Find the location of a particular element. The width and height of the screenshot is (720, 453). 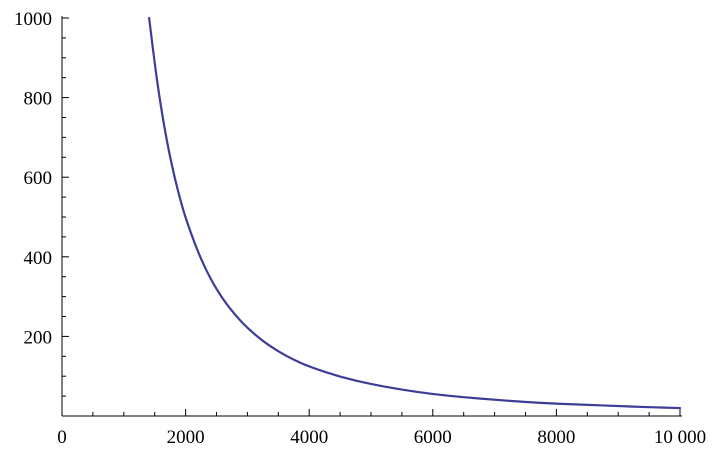

y-tick-label: 200 is located at coordinates (38, 337).